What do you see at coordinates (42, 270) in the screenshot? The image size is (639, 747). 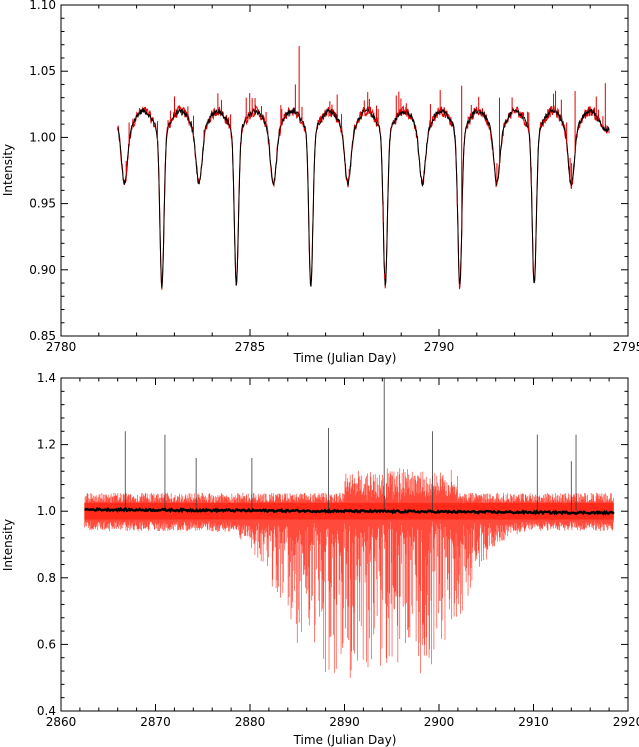 I see `y-tick-label: 0.90` at bounding box center [42, 270].